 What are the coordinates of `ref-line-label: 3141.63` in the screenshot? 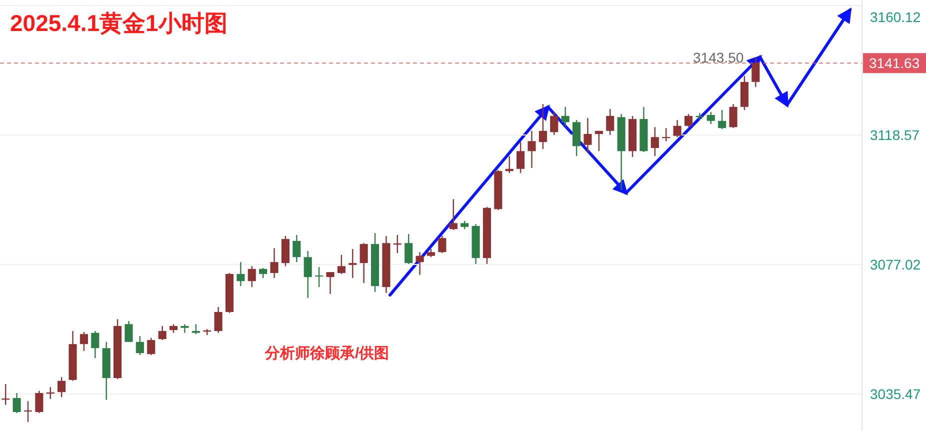 It's located at (894, 63).